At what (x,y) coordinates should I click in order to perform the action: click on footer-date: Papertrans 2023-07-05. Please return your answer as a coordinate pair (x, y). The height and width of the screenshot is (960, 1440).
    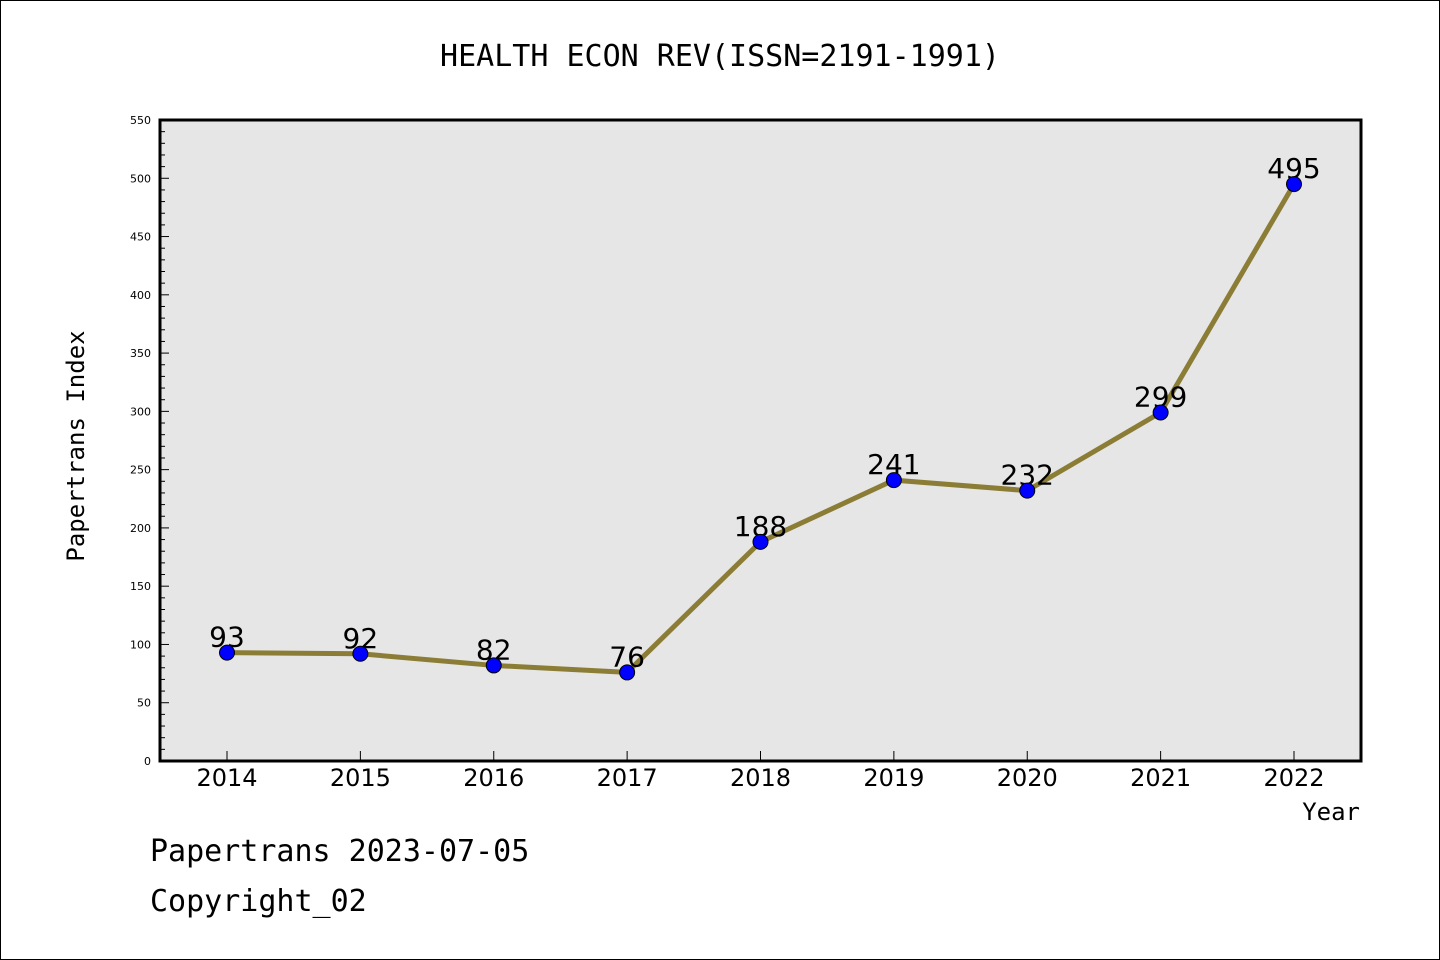
    Looking at the image, I should click on (340, 851).